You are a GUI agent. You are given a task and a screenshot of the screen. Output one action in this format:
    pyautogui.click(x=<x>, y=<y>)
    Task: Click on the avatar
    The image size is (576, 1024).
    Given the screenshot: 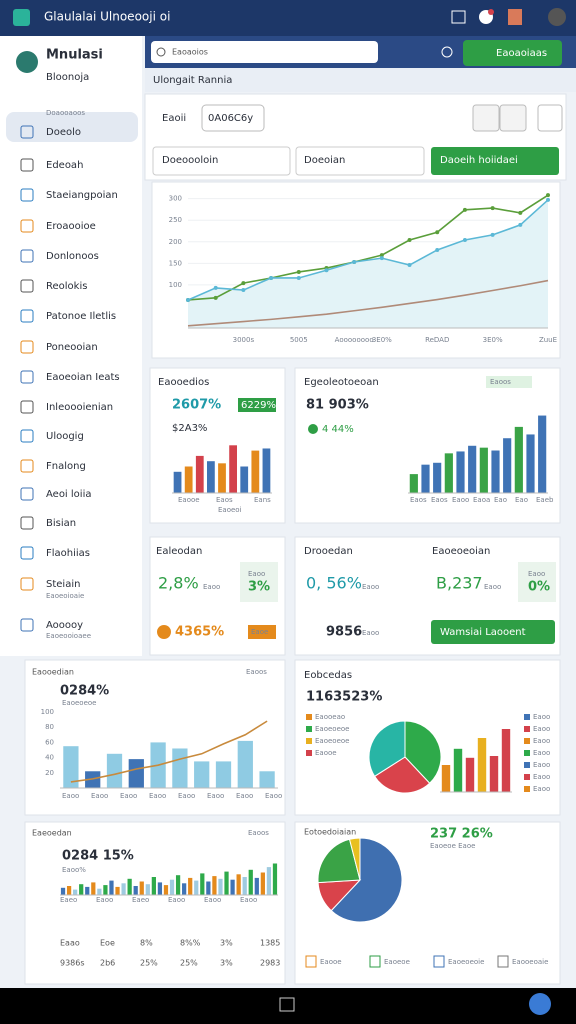 What is the action you would take?
    pyautogui.click(x=557, y=17)
    